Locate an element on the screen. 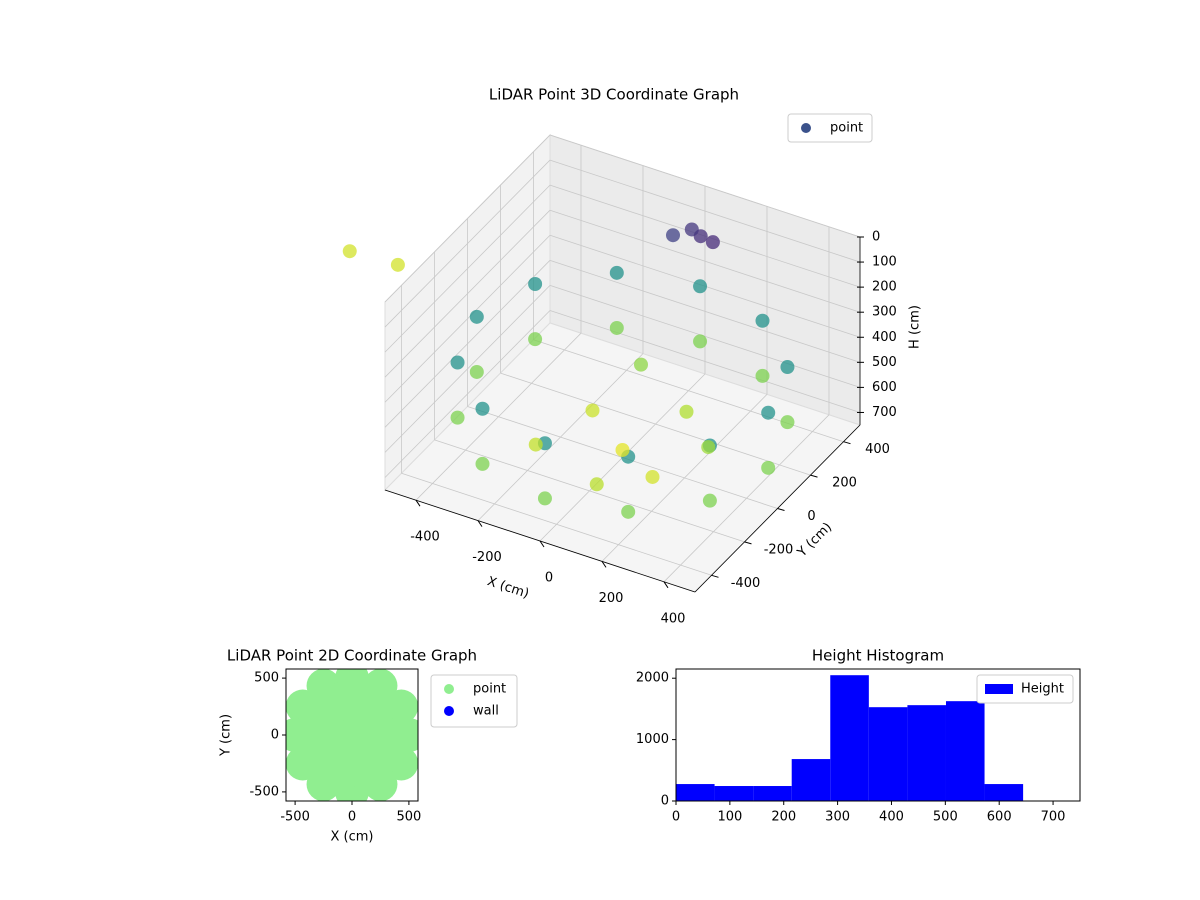 The image size is (1200, 900). y-tick-label: -200 is located at coordinates (779, 549).